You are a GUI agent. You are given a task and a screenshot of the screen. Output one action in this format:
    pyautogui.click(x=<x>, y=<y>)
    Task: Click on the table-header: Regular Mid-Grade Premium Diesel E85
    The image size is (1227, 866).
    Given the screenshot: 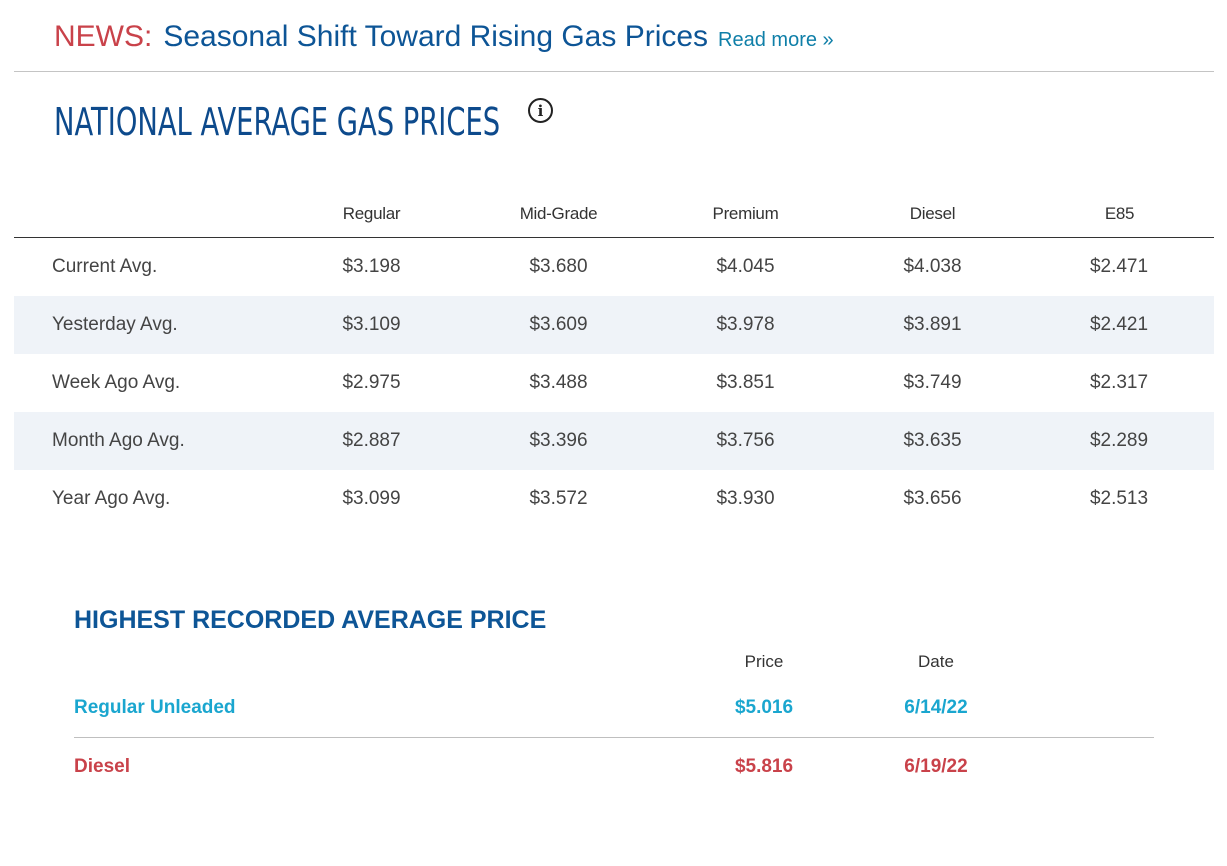 What is the action you would take?
    pyautogui.click(x=614, y=214)
    